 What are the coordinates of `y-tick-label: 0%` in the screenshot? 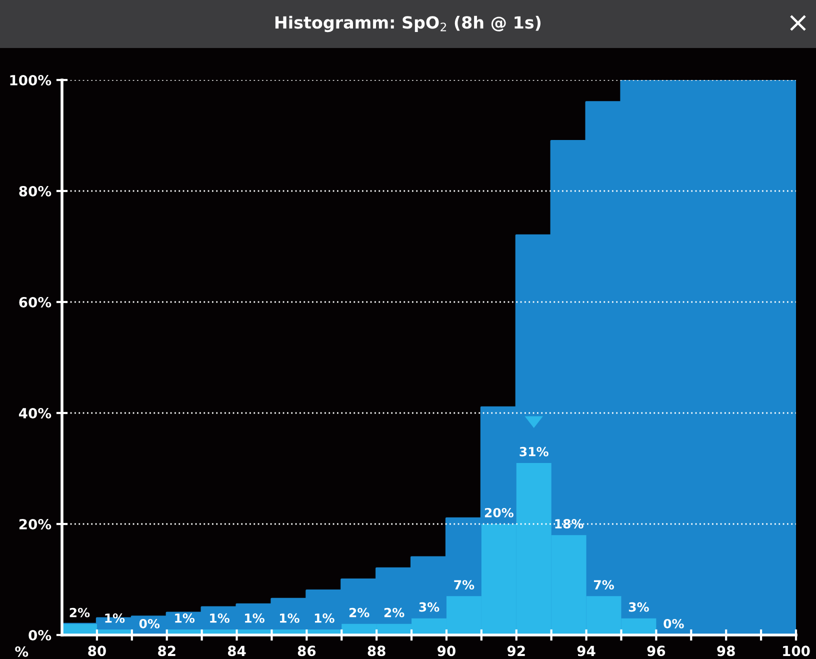 It's located at (40, 635).